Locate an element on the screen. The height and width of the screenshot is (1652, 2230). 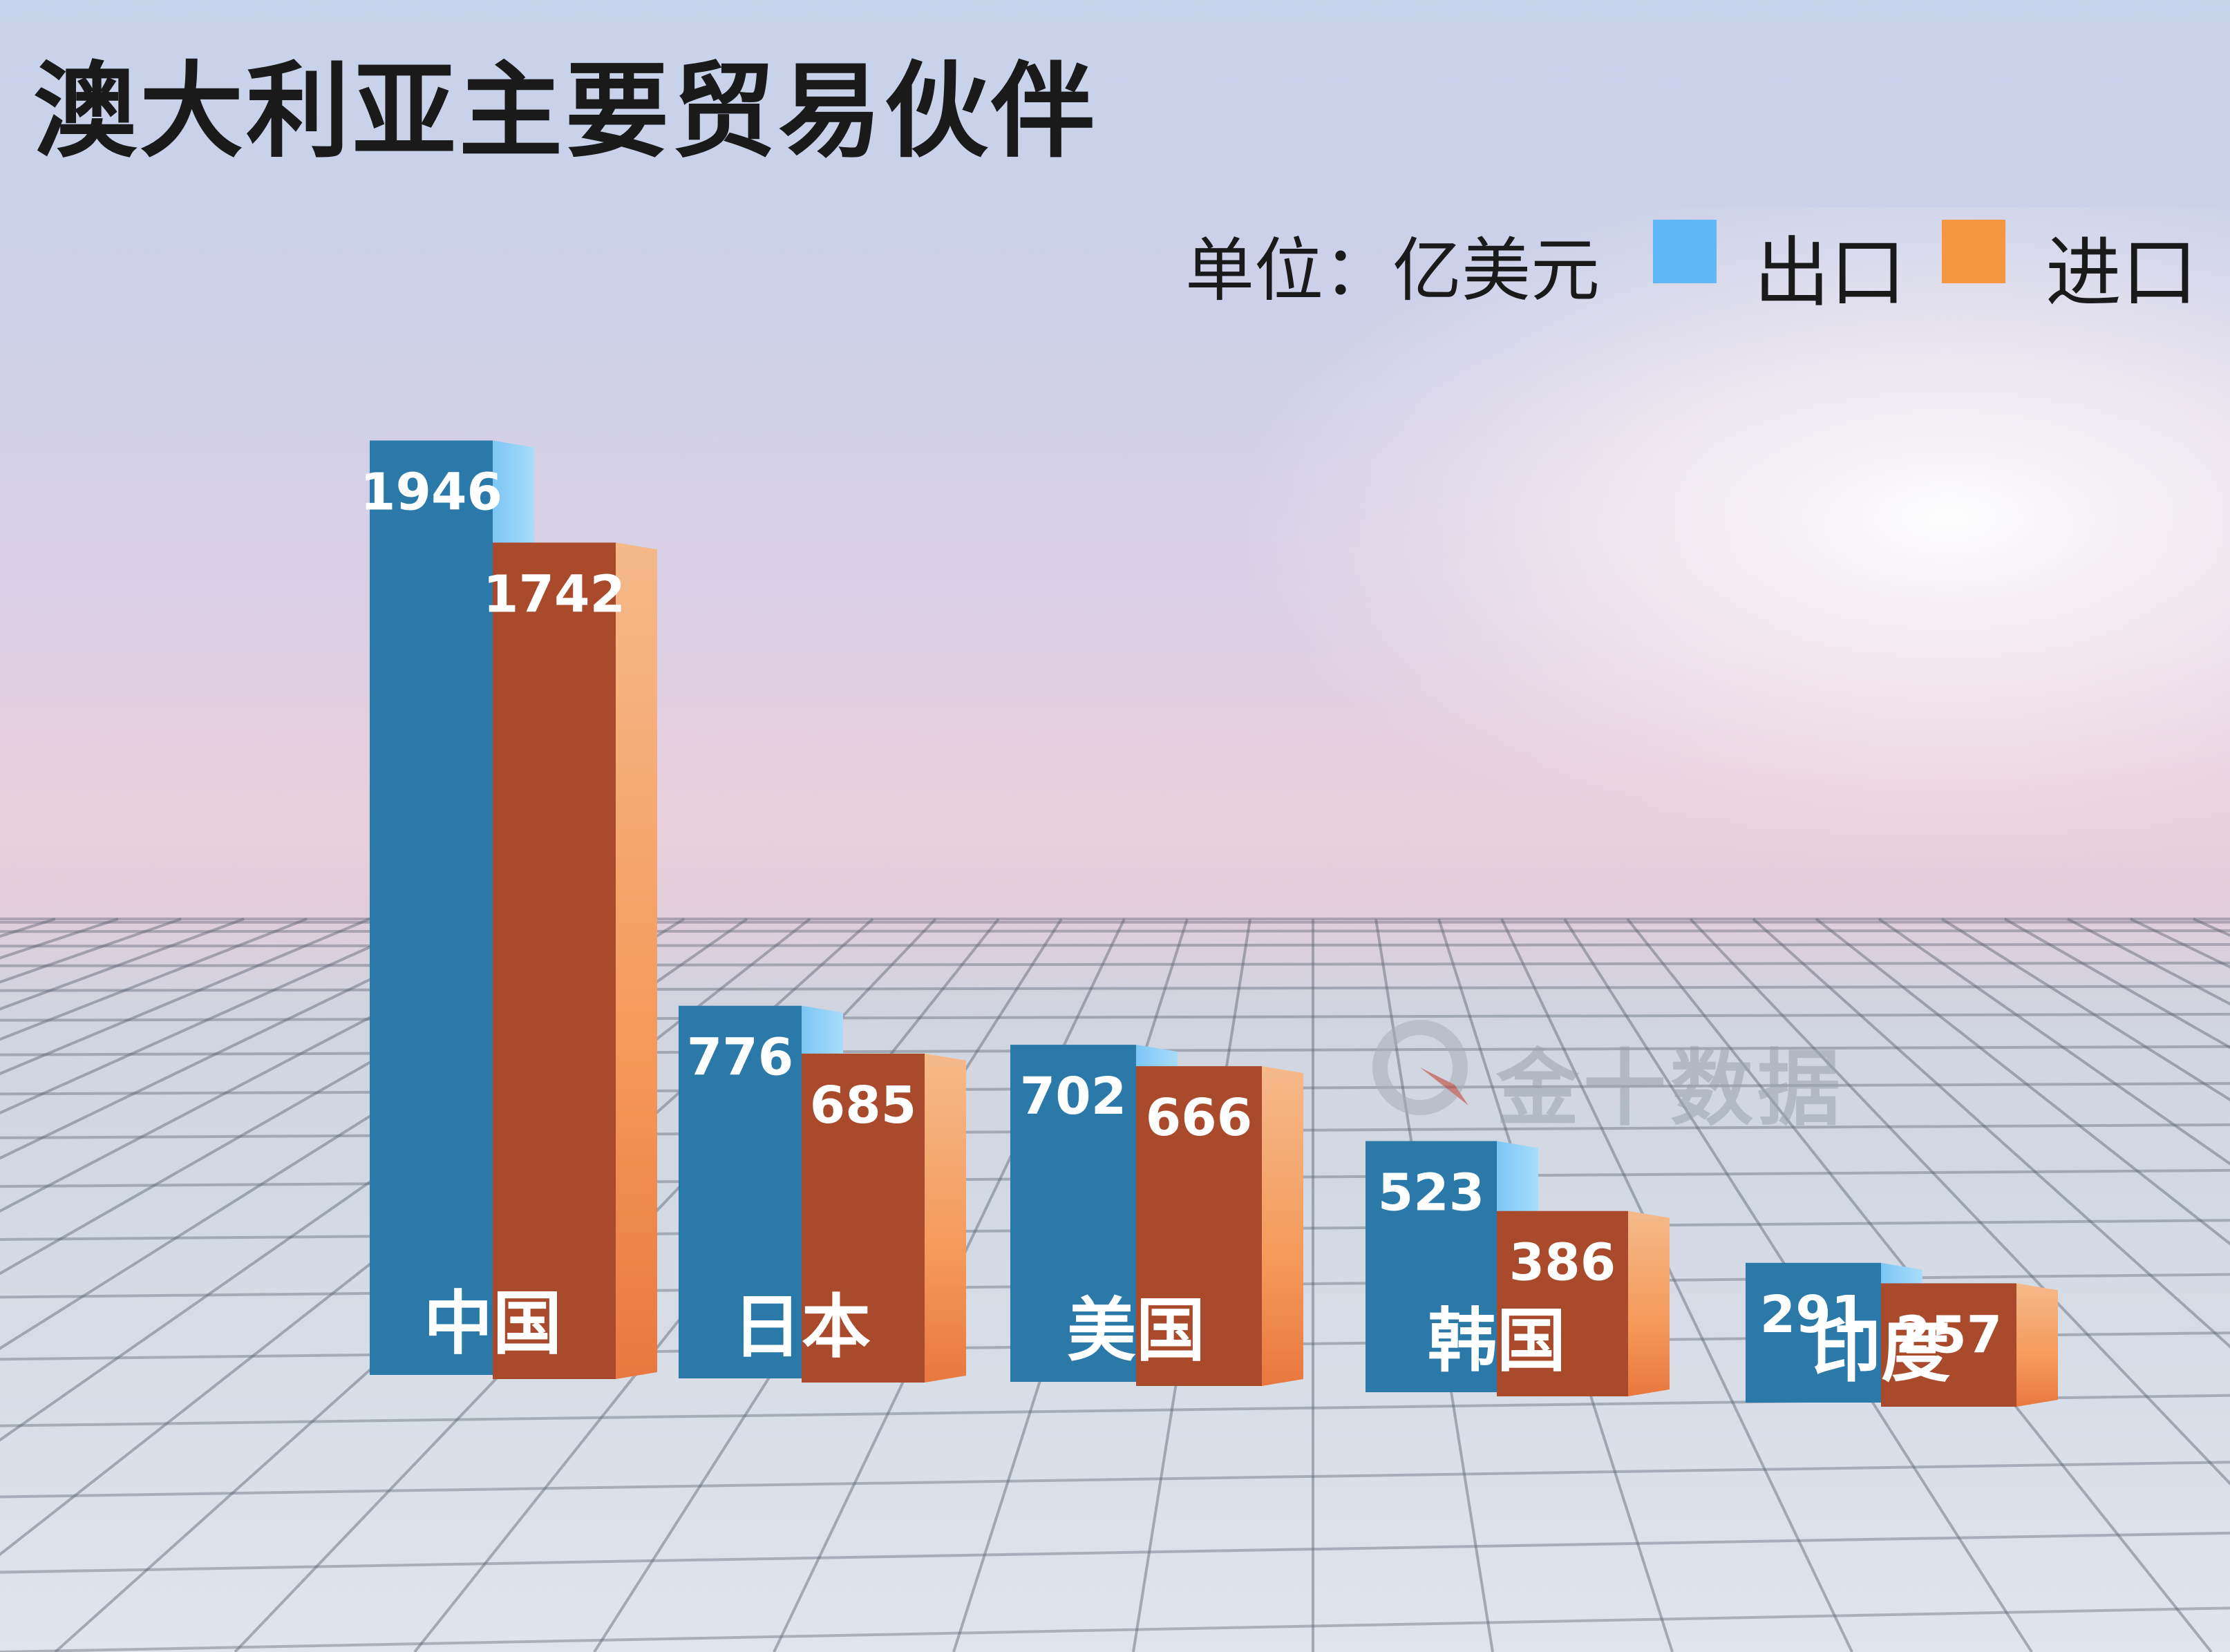
bar-group-0: 1946 1742 中国 is located at coordinates (508, 909).